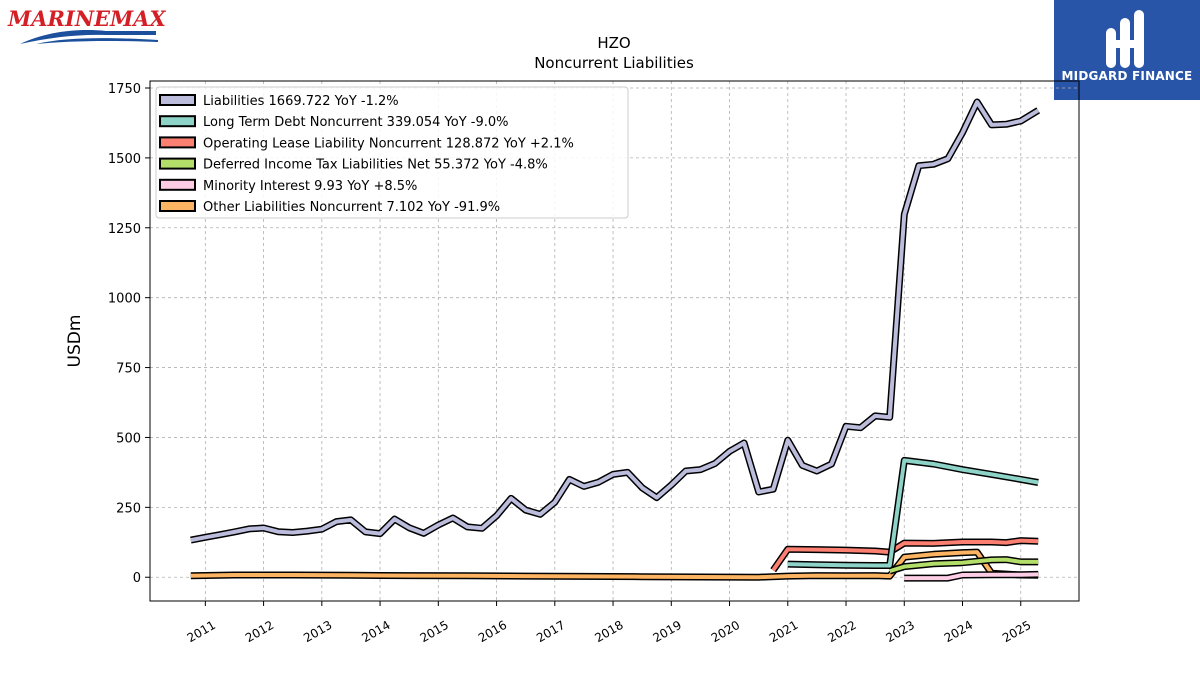 The image size is (1200, 675). I want to click on x-tick-label: 2014, so click(375, 631).